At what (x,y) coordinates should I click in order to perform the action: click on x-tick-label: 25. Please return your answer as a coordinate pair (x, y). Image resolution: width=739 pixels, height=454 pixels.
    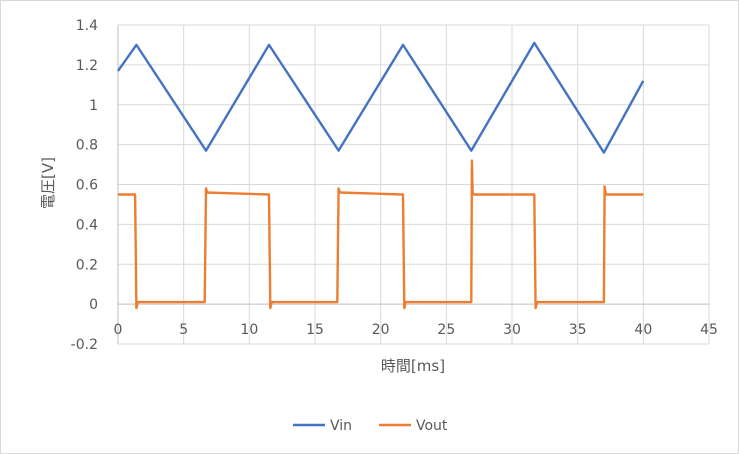
    Looking at the image, I should click on (446, 330).